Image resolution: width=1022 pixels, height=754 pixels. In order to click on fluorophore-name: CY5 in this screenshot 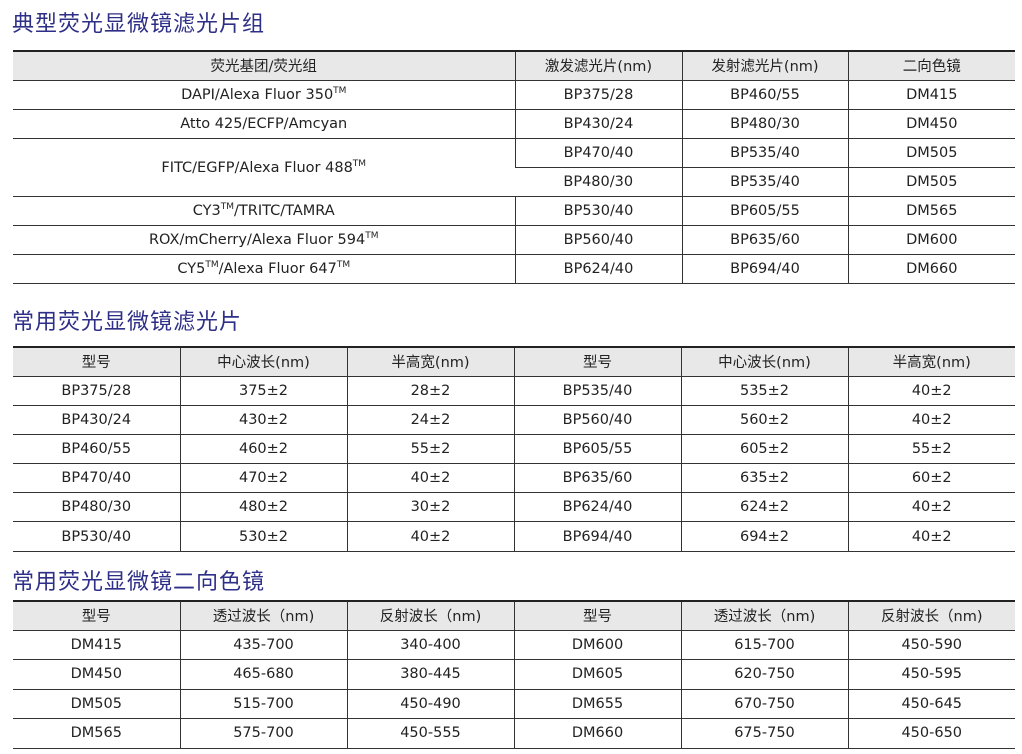, I will do `click(191, 268)`.